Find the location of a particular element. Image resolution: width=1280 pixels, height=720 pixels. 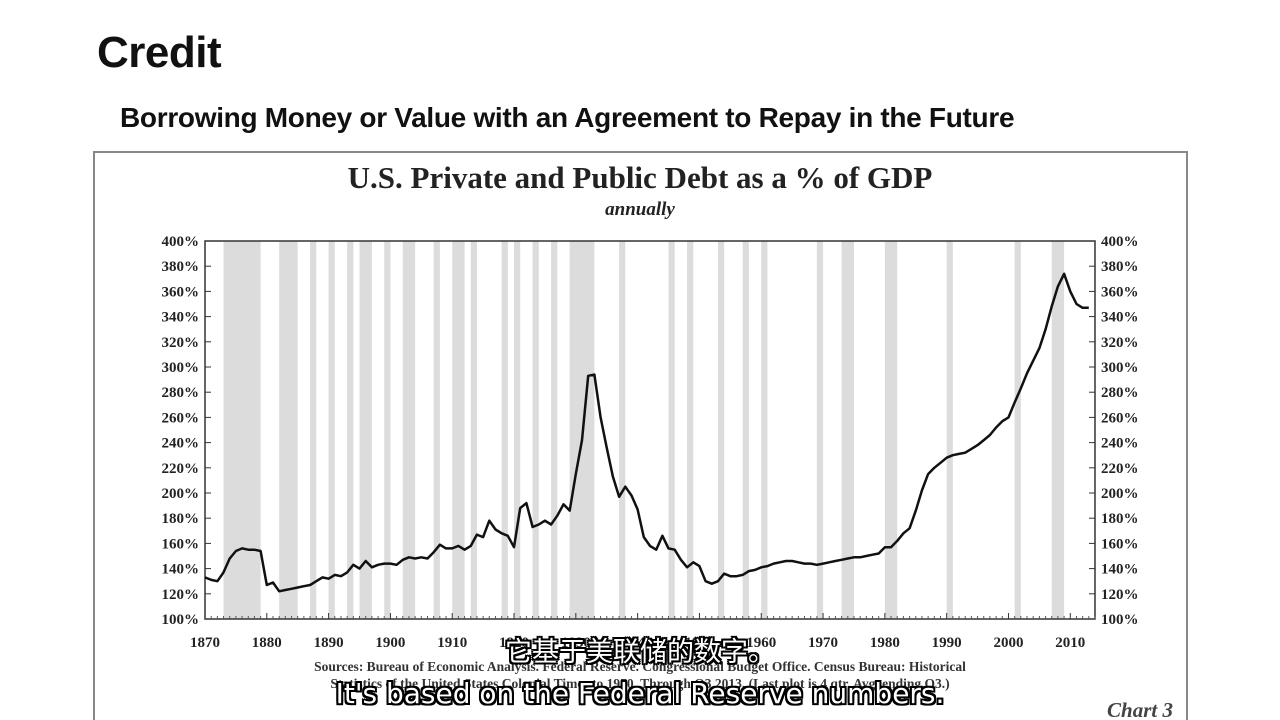

y-tick-label-right: 260% is located at coordinates (1120, 418).